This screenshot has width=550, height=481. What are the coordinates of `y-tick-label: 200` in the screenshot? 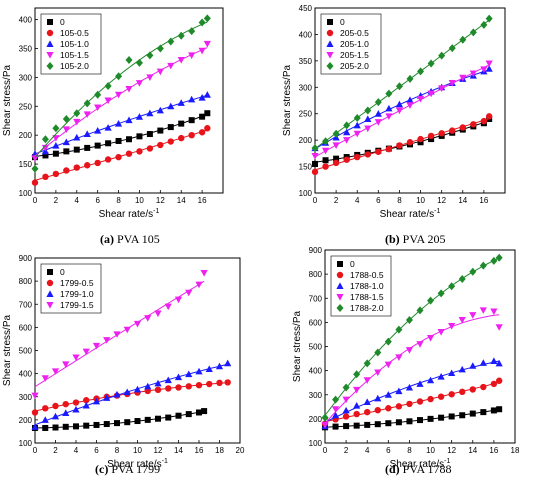 It's located at (26, 420).